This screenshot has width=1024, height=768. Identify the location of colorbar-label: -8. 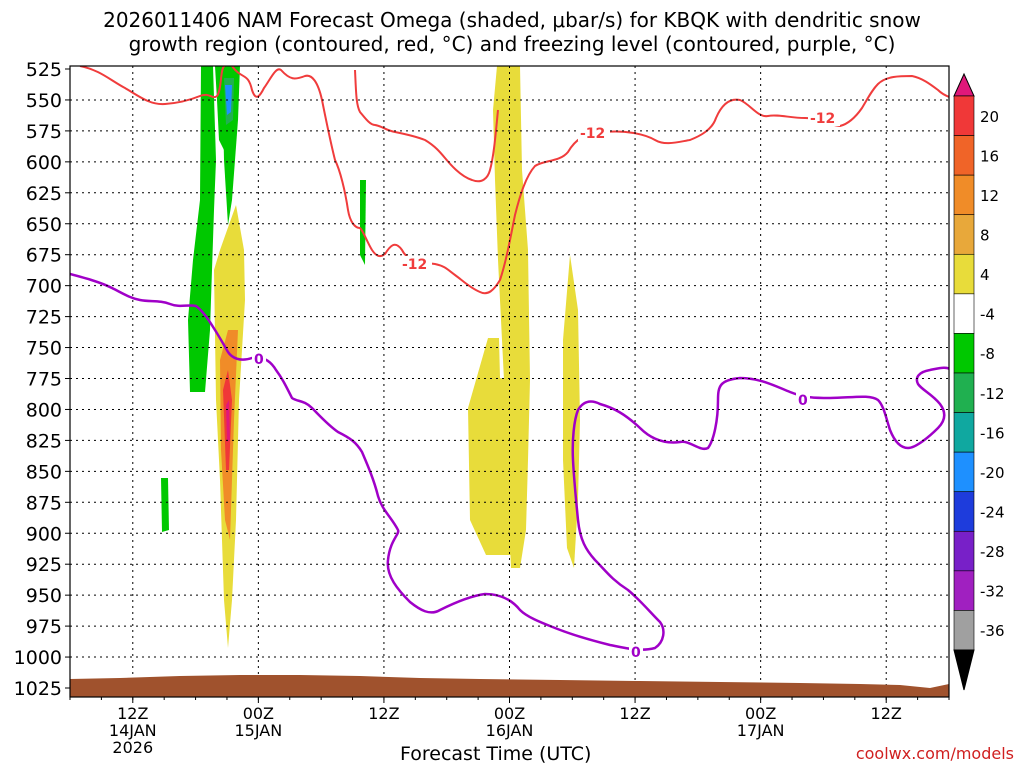
(987, 354).